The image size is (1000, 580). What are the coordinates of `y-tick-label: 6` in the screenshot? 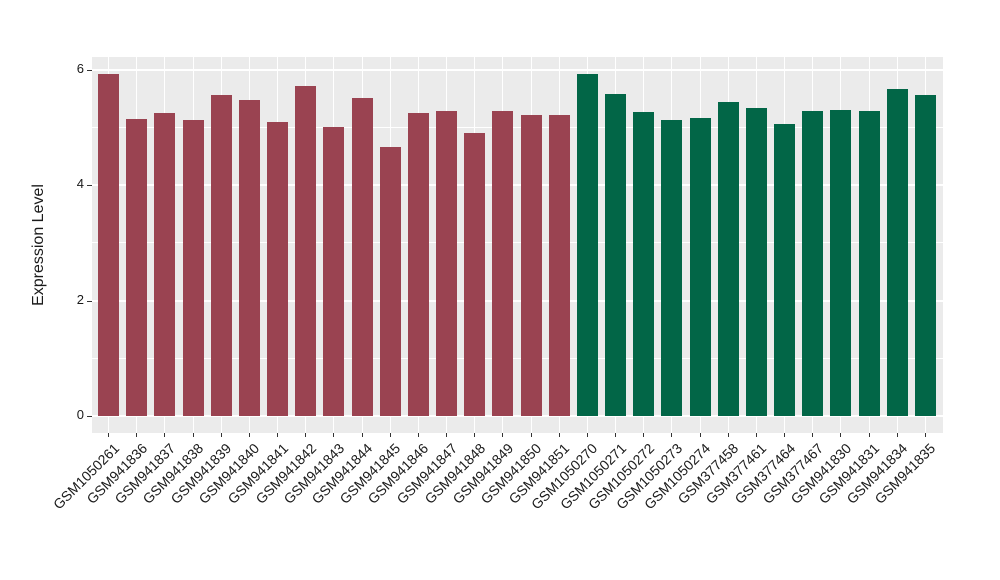 It's located at (80, 68).